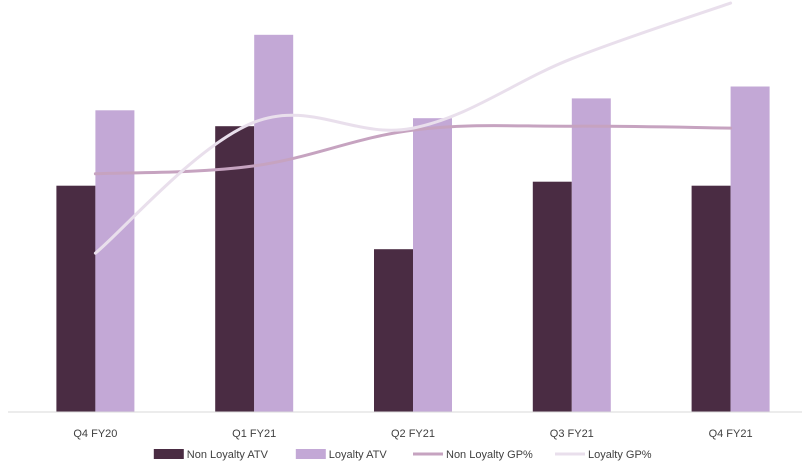 The image size is (810, 467). What do you see at coordinates (620, 455) in the screenshot?
I see `legend-label-loyalty-gp-: Loyalty GP%` at bounding box center [620, 455].